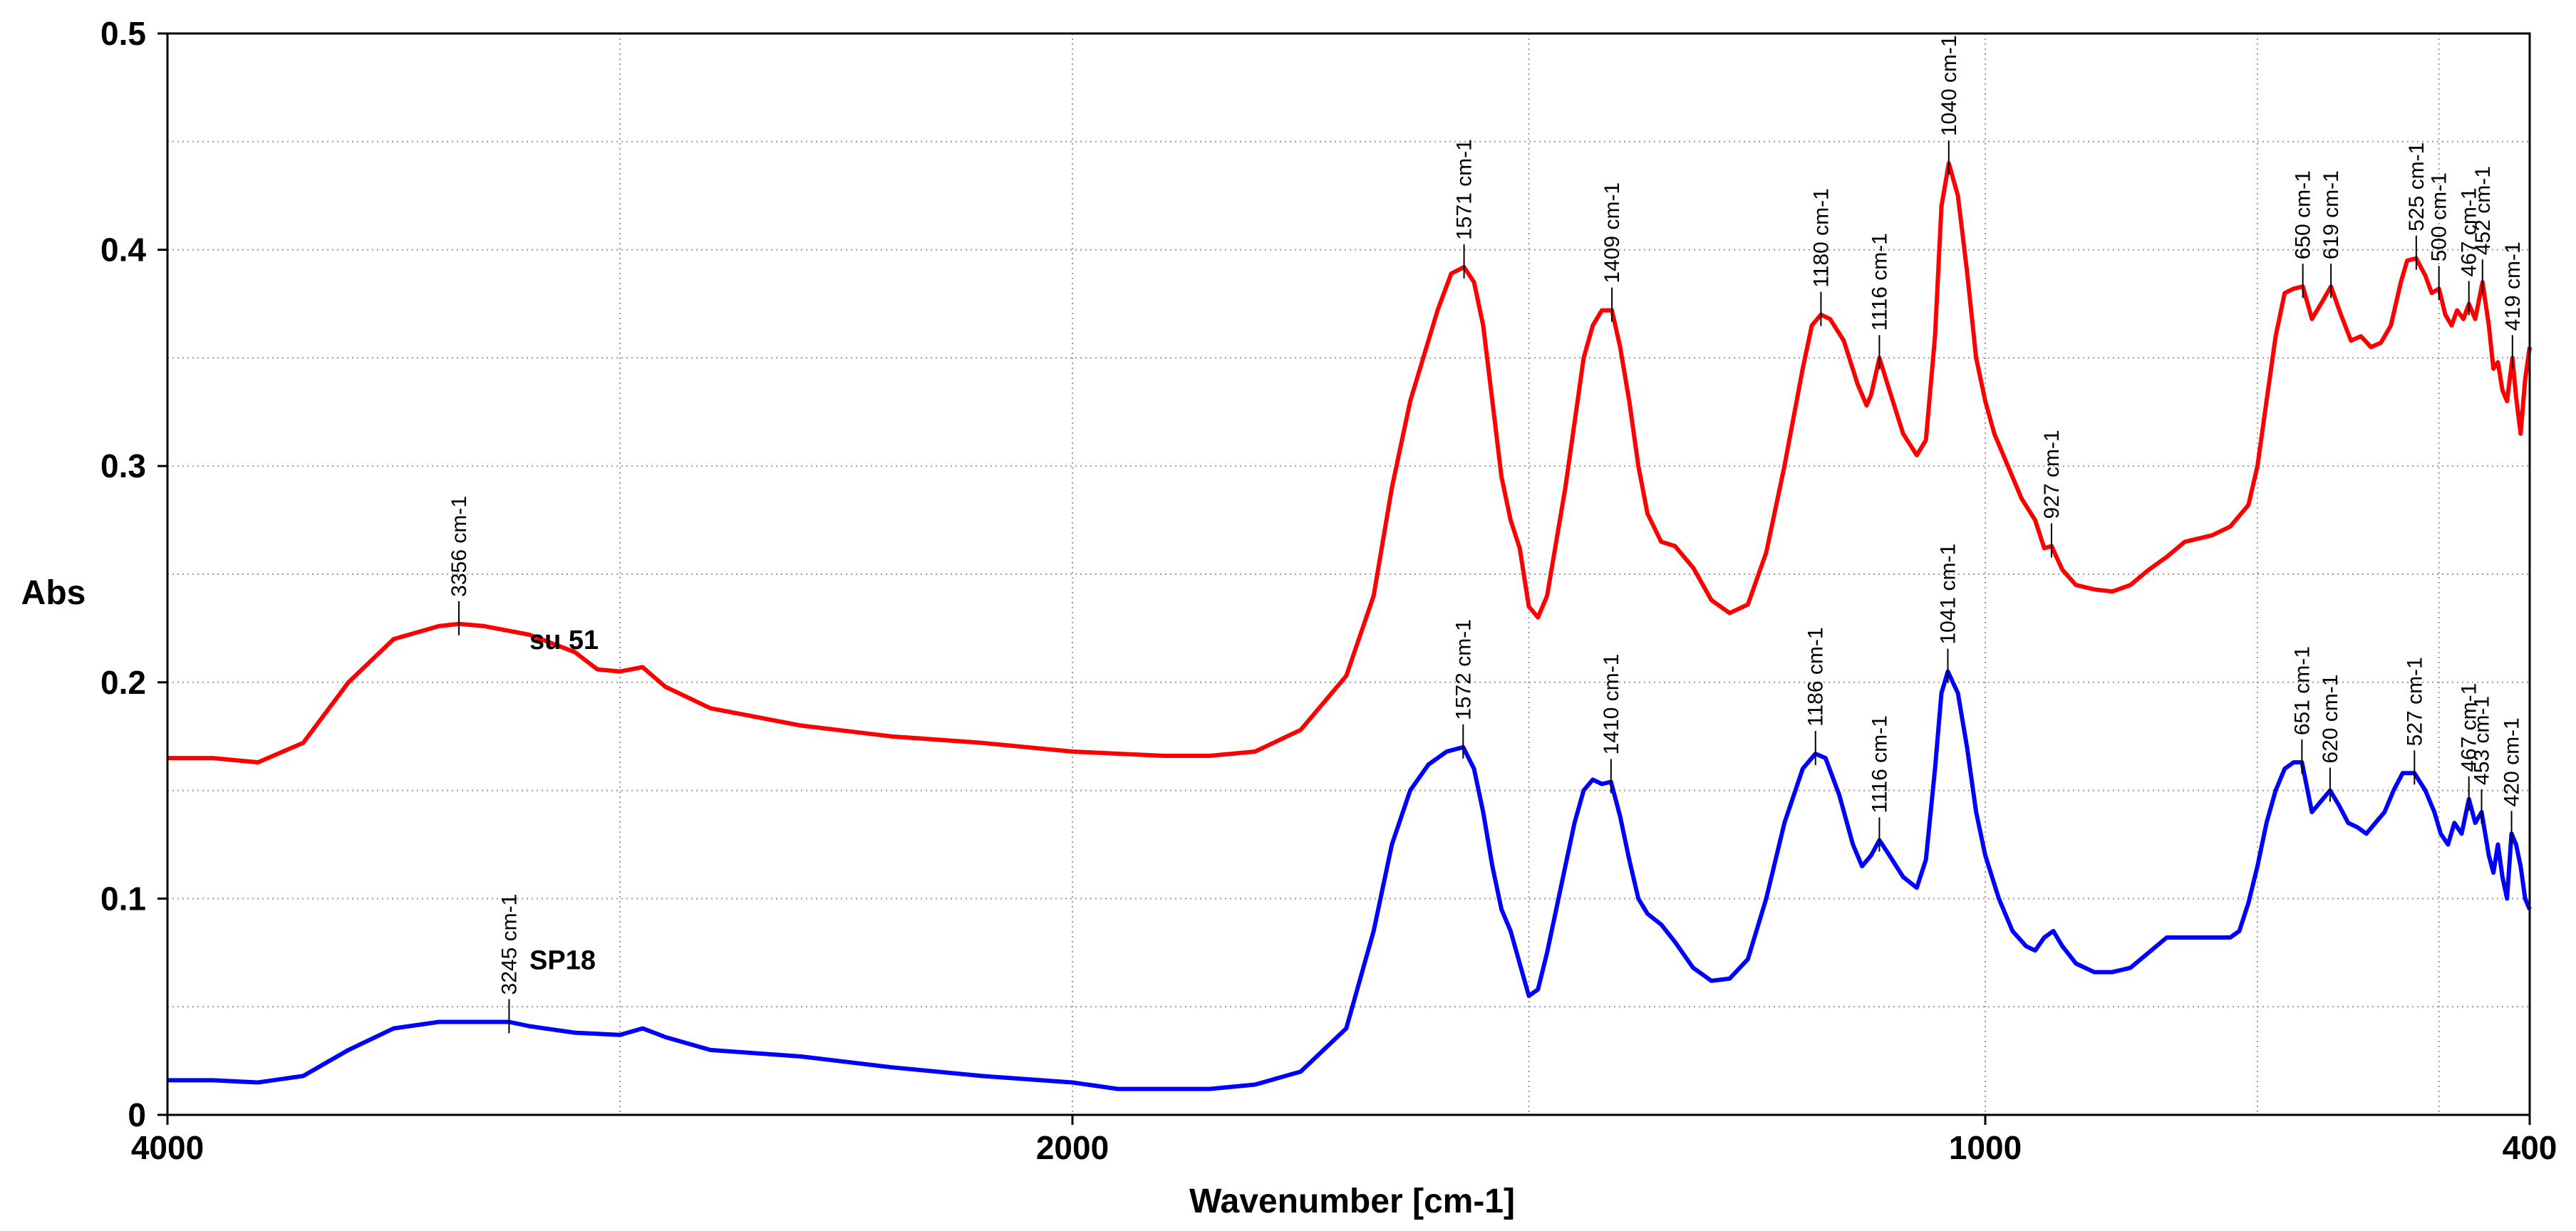  Describe the element at coordinates (2416, 187) in the screenshot. I see `peak-label: 525 cm-1` at that location.